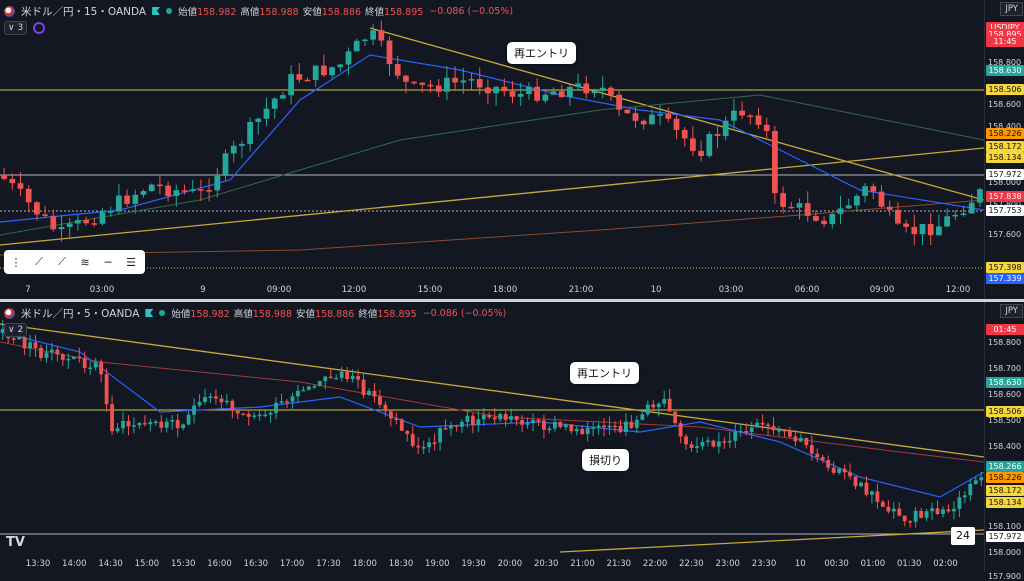  I want to click on fib-icon: ≋, so click(85, 262).